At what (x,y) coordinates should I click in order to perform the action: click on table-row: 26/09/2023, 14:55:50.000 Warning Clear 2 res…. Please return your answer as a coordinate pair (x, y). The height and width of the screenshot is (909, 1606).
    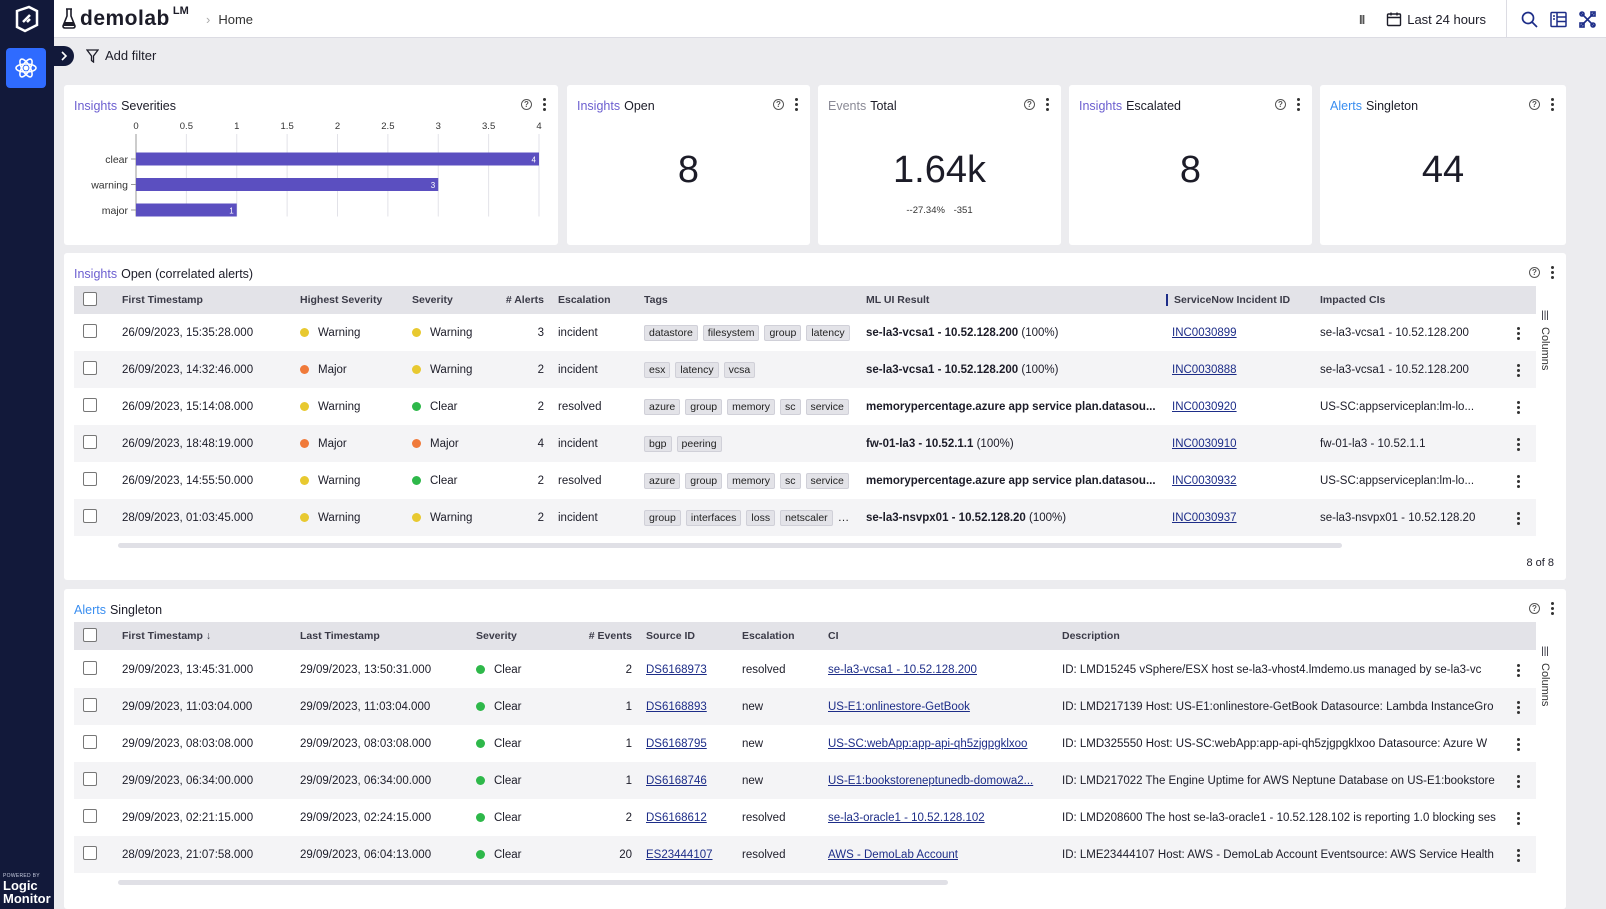
    Looking at the image, I should click on (805, 480).